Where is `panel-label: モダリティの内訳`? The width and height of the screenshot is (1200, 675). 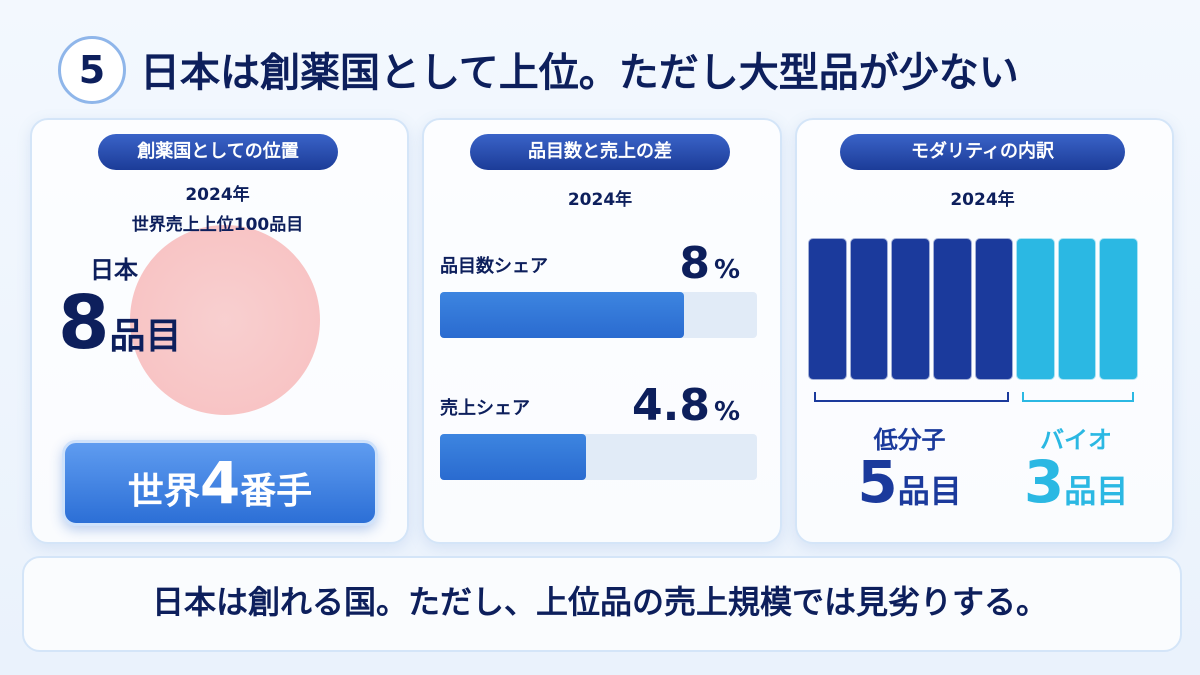
panel-label: モダリティの内訳 is located at coordinates (982, 152).